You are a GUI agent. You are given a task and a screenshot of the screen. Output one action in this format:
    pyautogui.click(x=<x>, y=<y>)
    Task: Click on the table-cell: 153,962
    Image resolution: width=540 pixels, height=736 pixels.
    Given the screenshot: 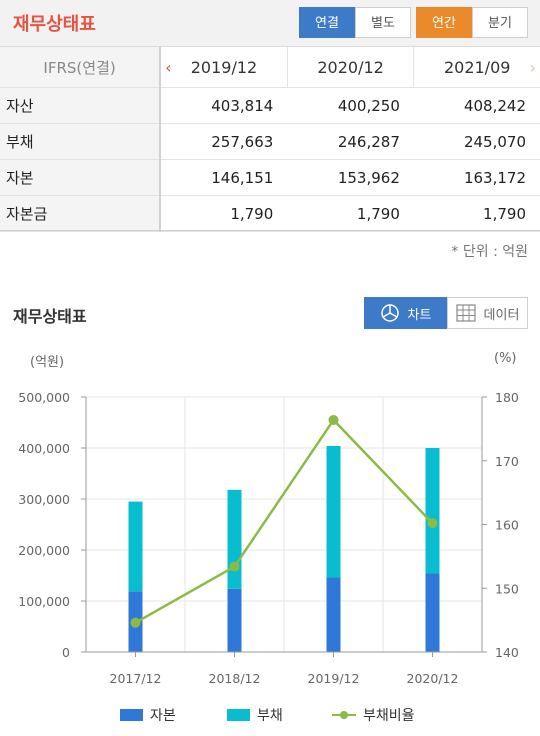 What is the action you would take?
    pyautogui.click(x=350, y=177)
    